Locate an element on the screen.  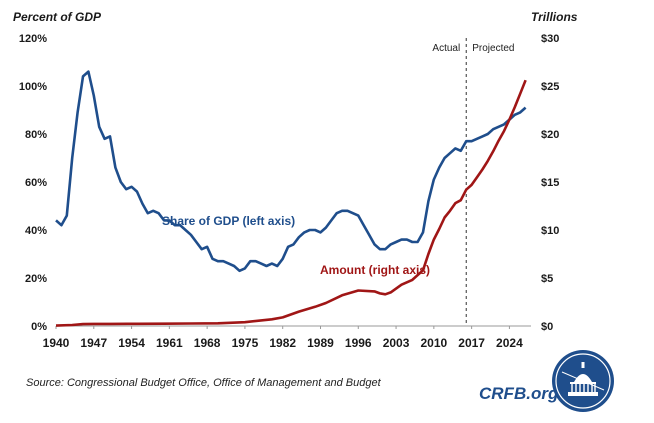
left-tick-label: 20% is located at coordinates (36, 279).